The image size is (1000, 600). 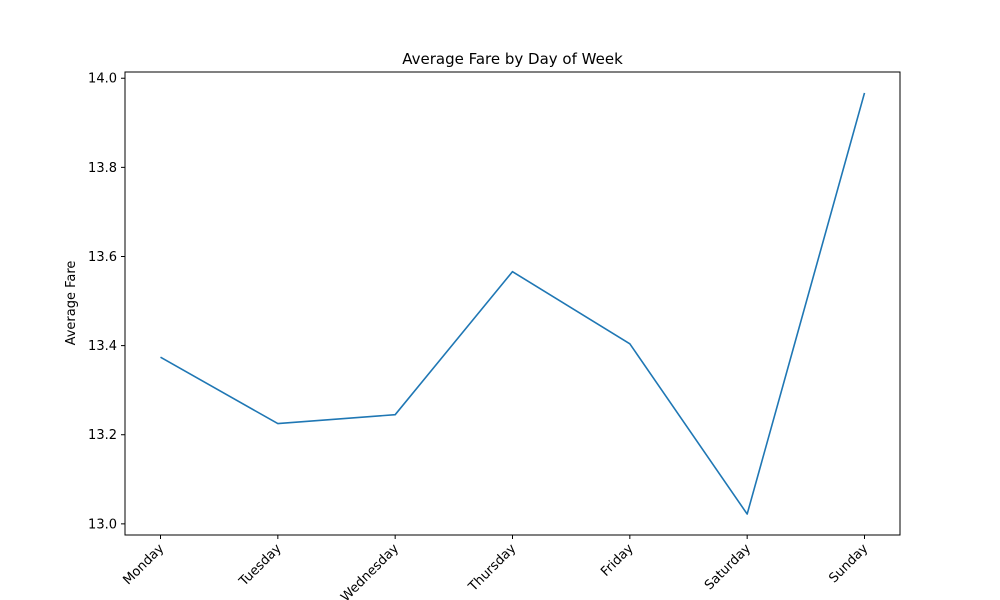 What do you see at coordinates (102, 346) in the screenshot?
I see `y-tick-label: 13.4` at bounding box center [102, 346].